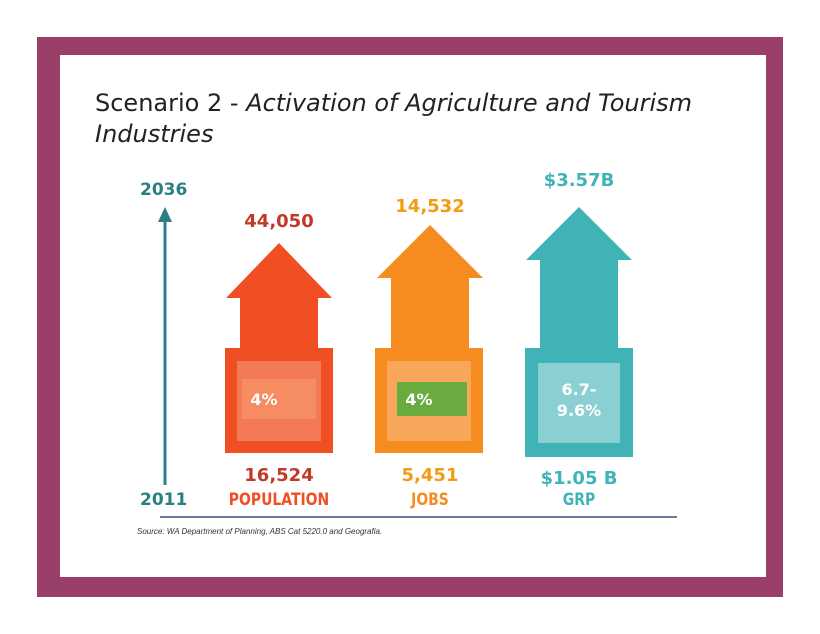  Describe the element at coordinates (430, 475) in the screenshot. I see `jobs-2011-value: 5,451` at that location.